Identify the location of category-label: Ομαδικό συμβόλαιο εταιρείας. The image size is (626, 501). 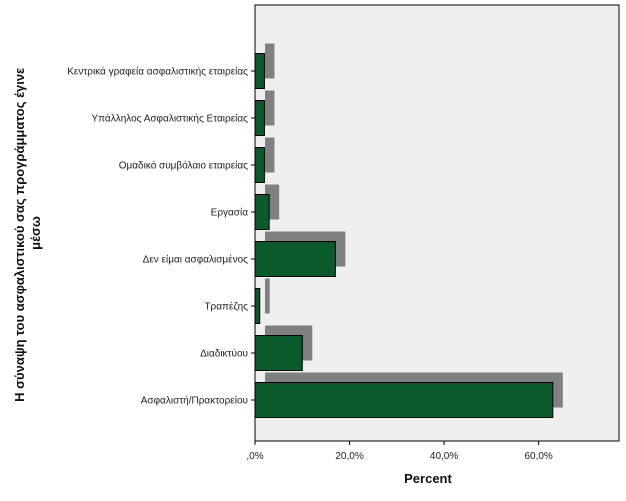
(183, 166).